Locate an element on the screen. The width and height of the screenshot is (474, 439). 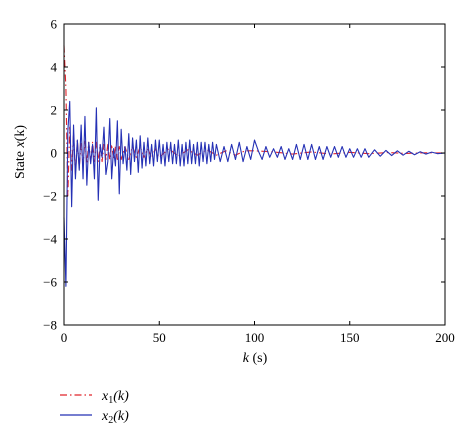
y-tick-label: 4 is located at coordinates (54, 67).